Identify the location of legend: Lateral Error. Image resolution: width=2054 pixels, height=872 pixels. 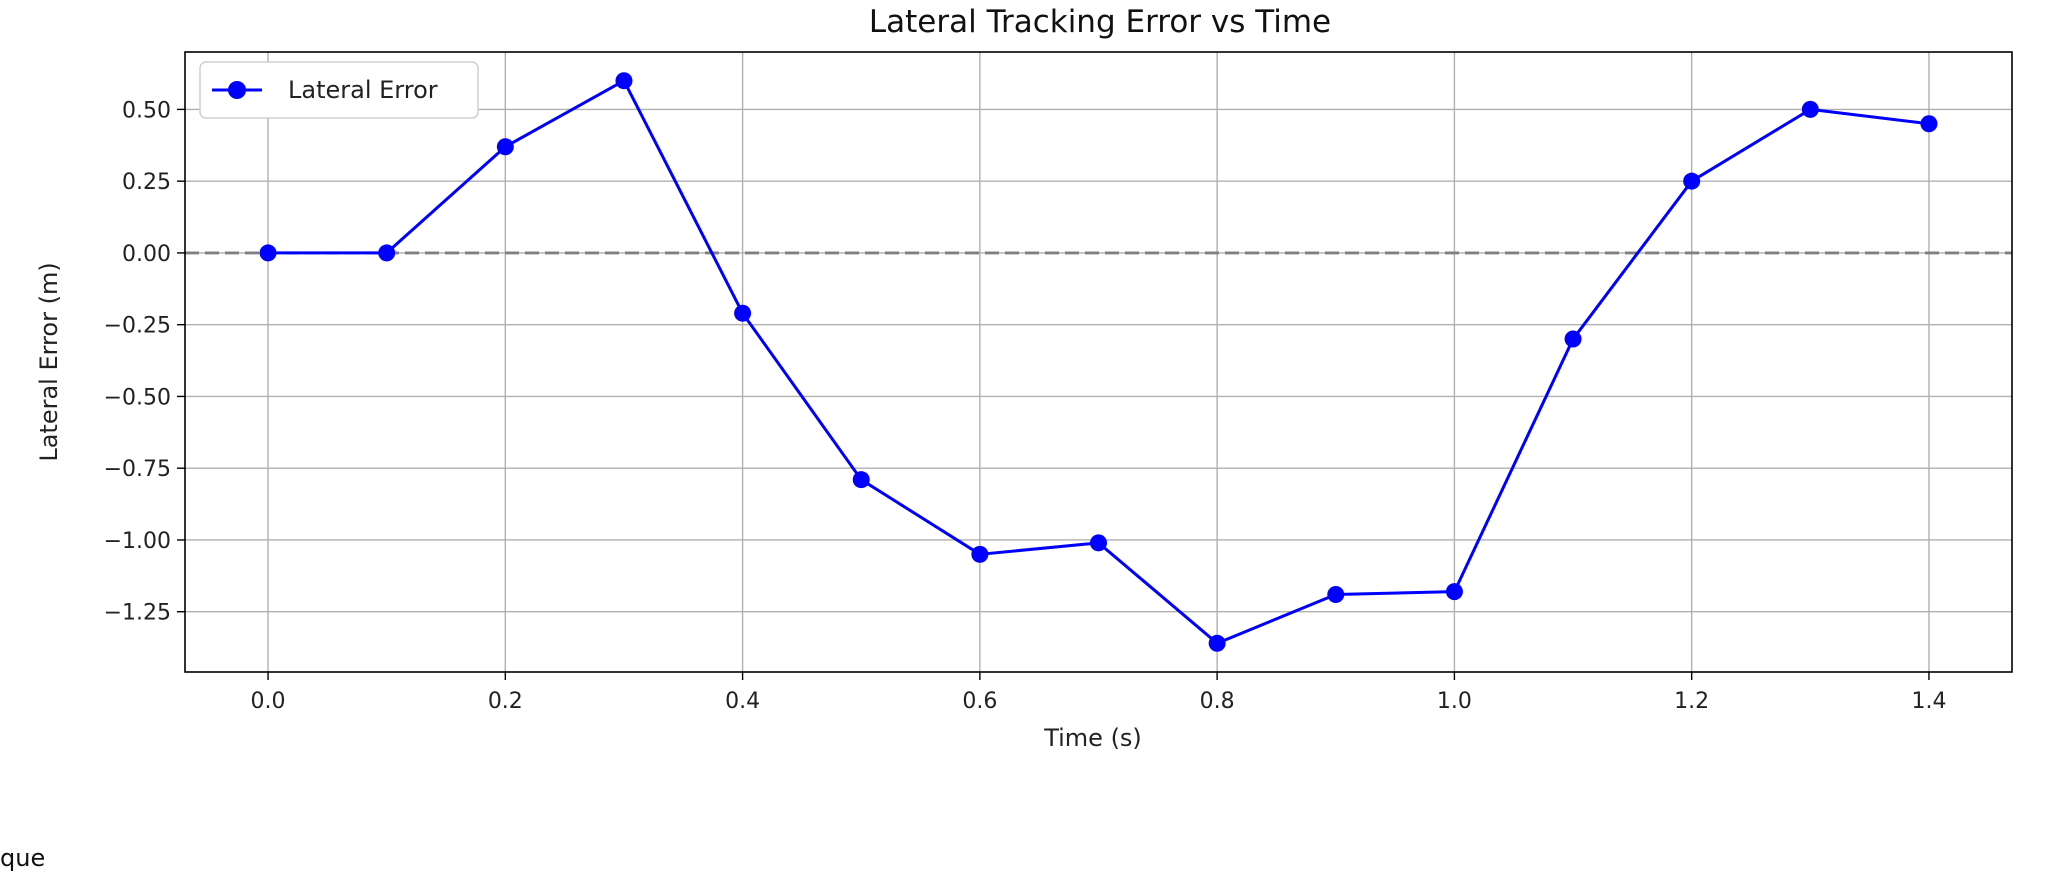
(339, 90).